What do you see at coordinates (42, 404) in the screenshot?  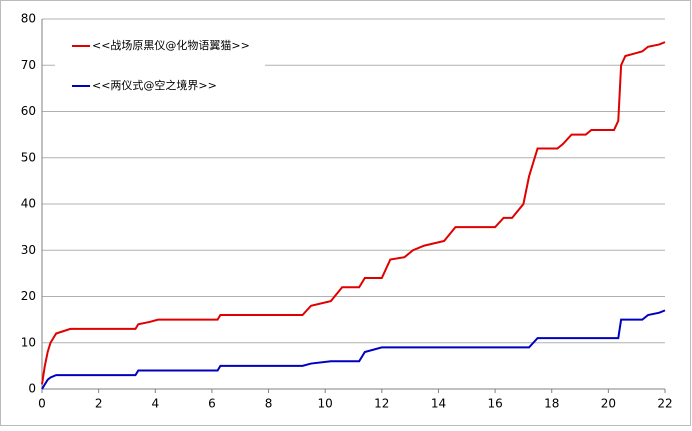 I see `x-tick-label: 0` at bounding box center [42, 404].